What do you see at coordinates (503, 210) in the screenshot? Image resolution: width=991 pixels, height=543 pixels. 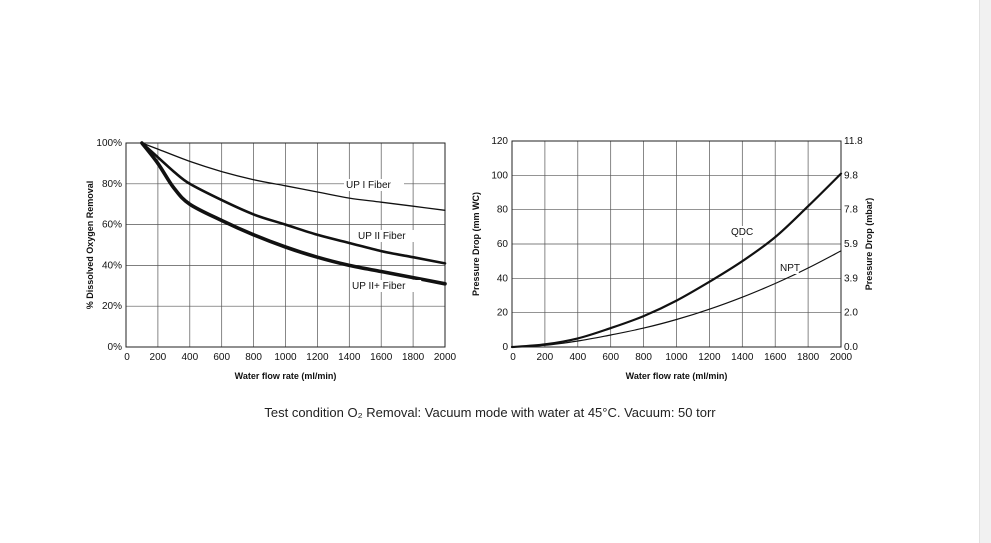 I see `y-tick-label: 80` at bounding box center [503, 210].